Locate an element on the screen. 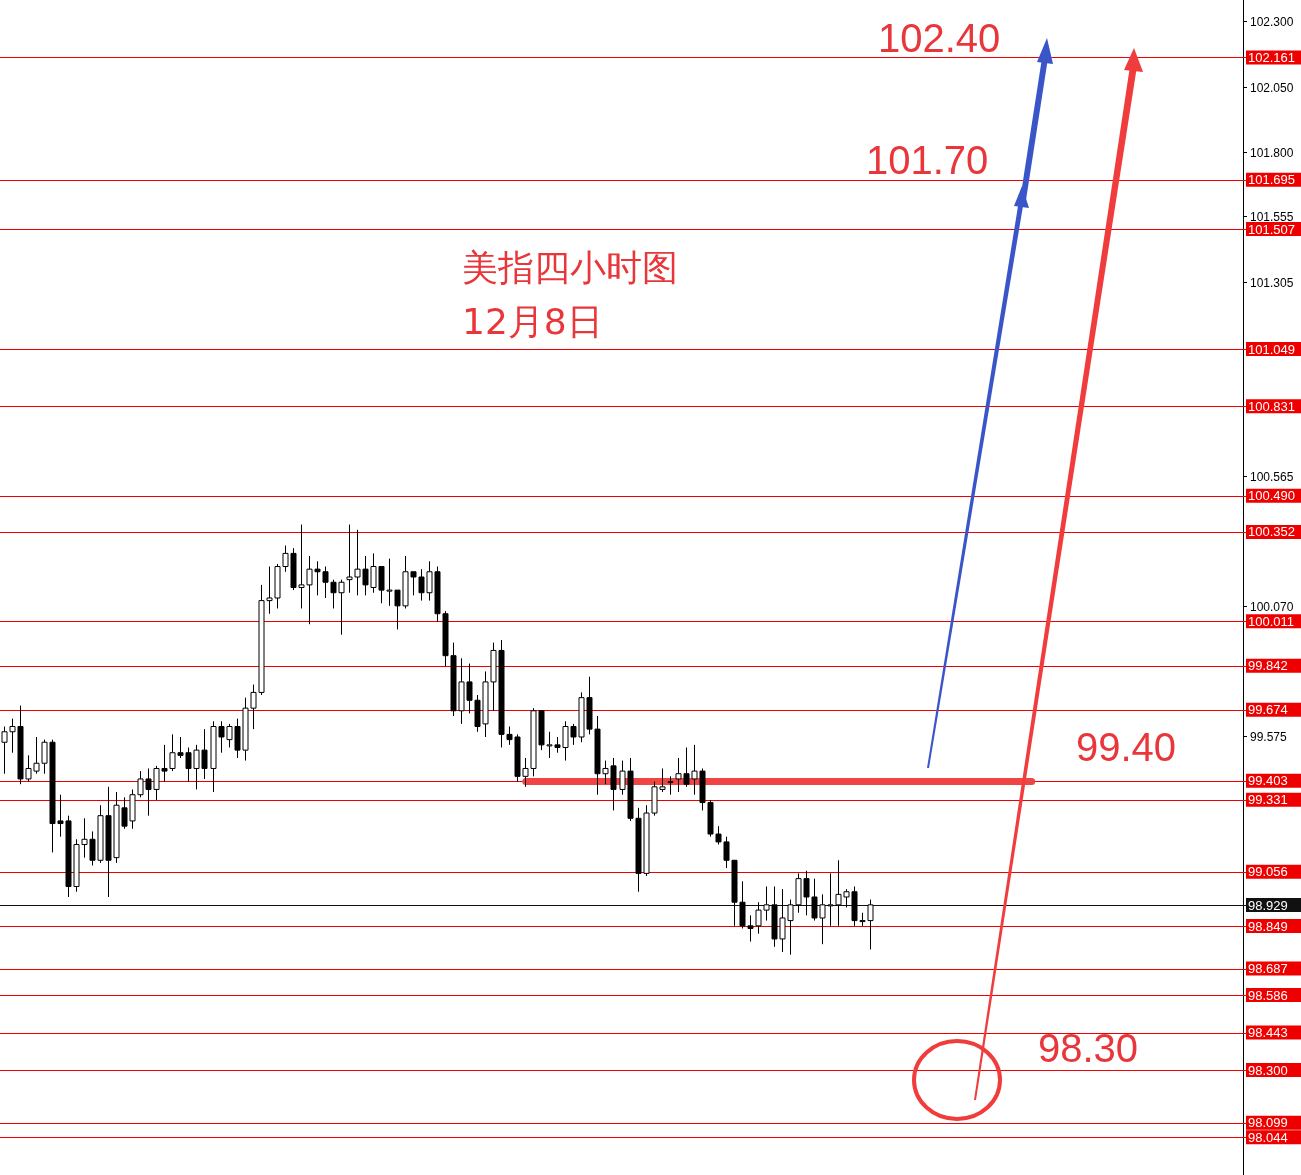  ref-line-label: 98.687 is located at coordinates (1268, 969).